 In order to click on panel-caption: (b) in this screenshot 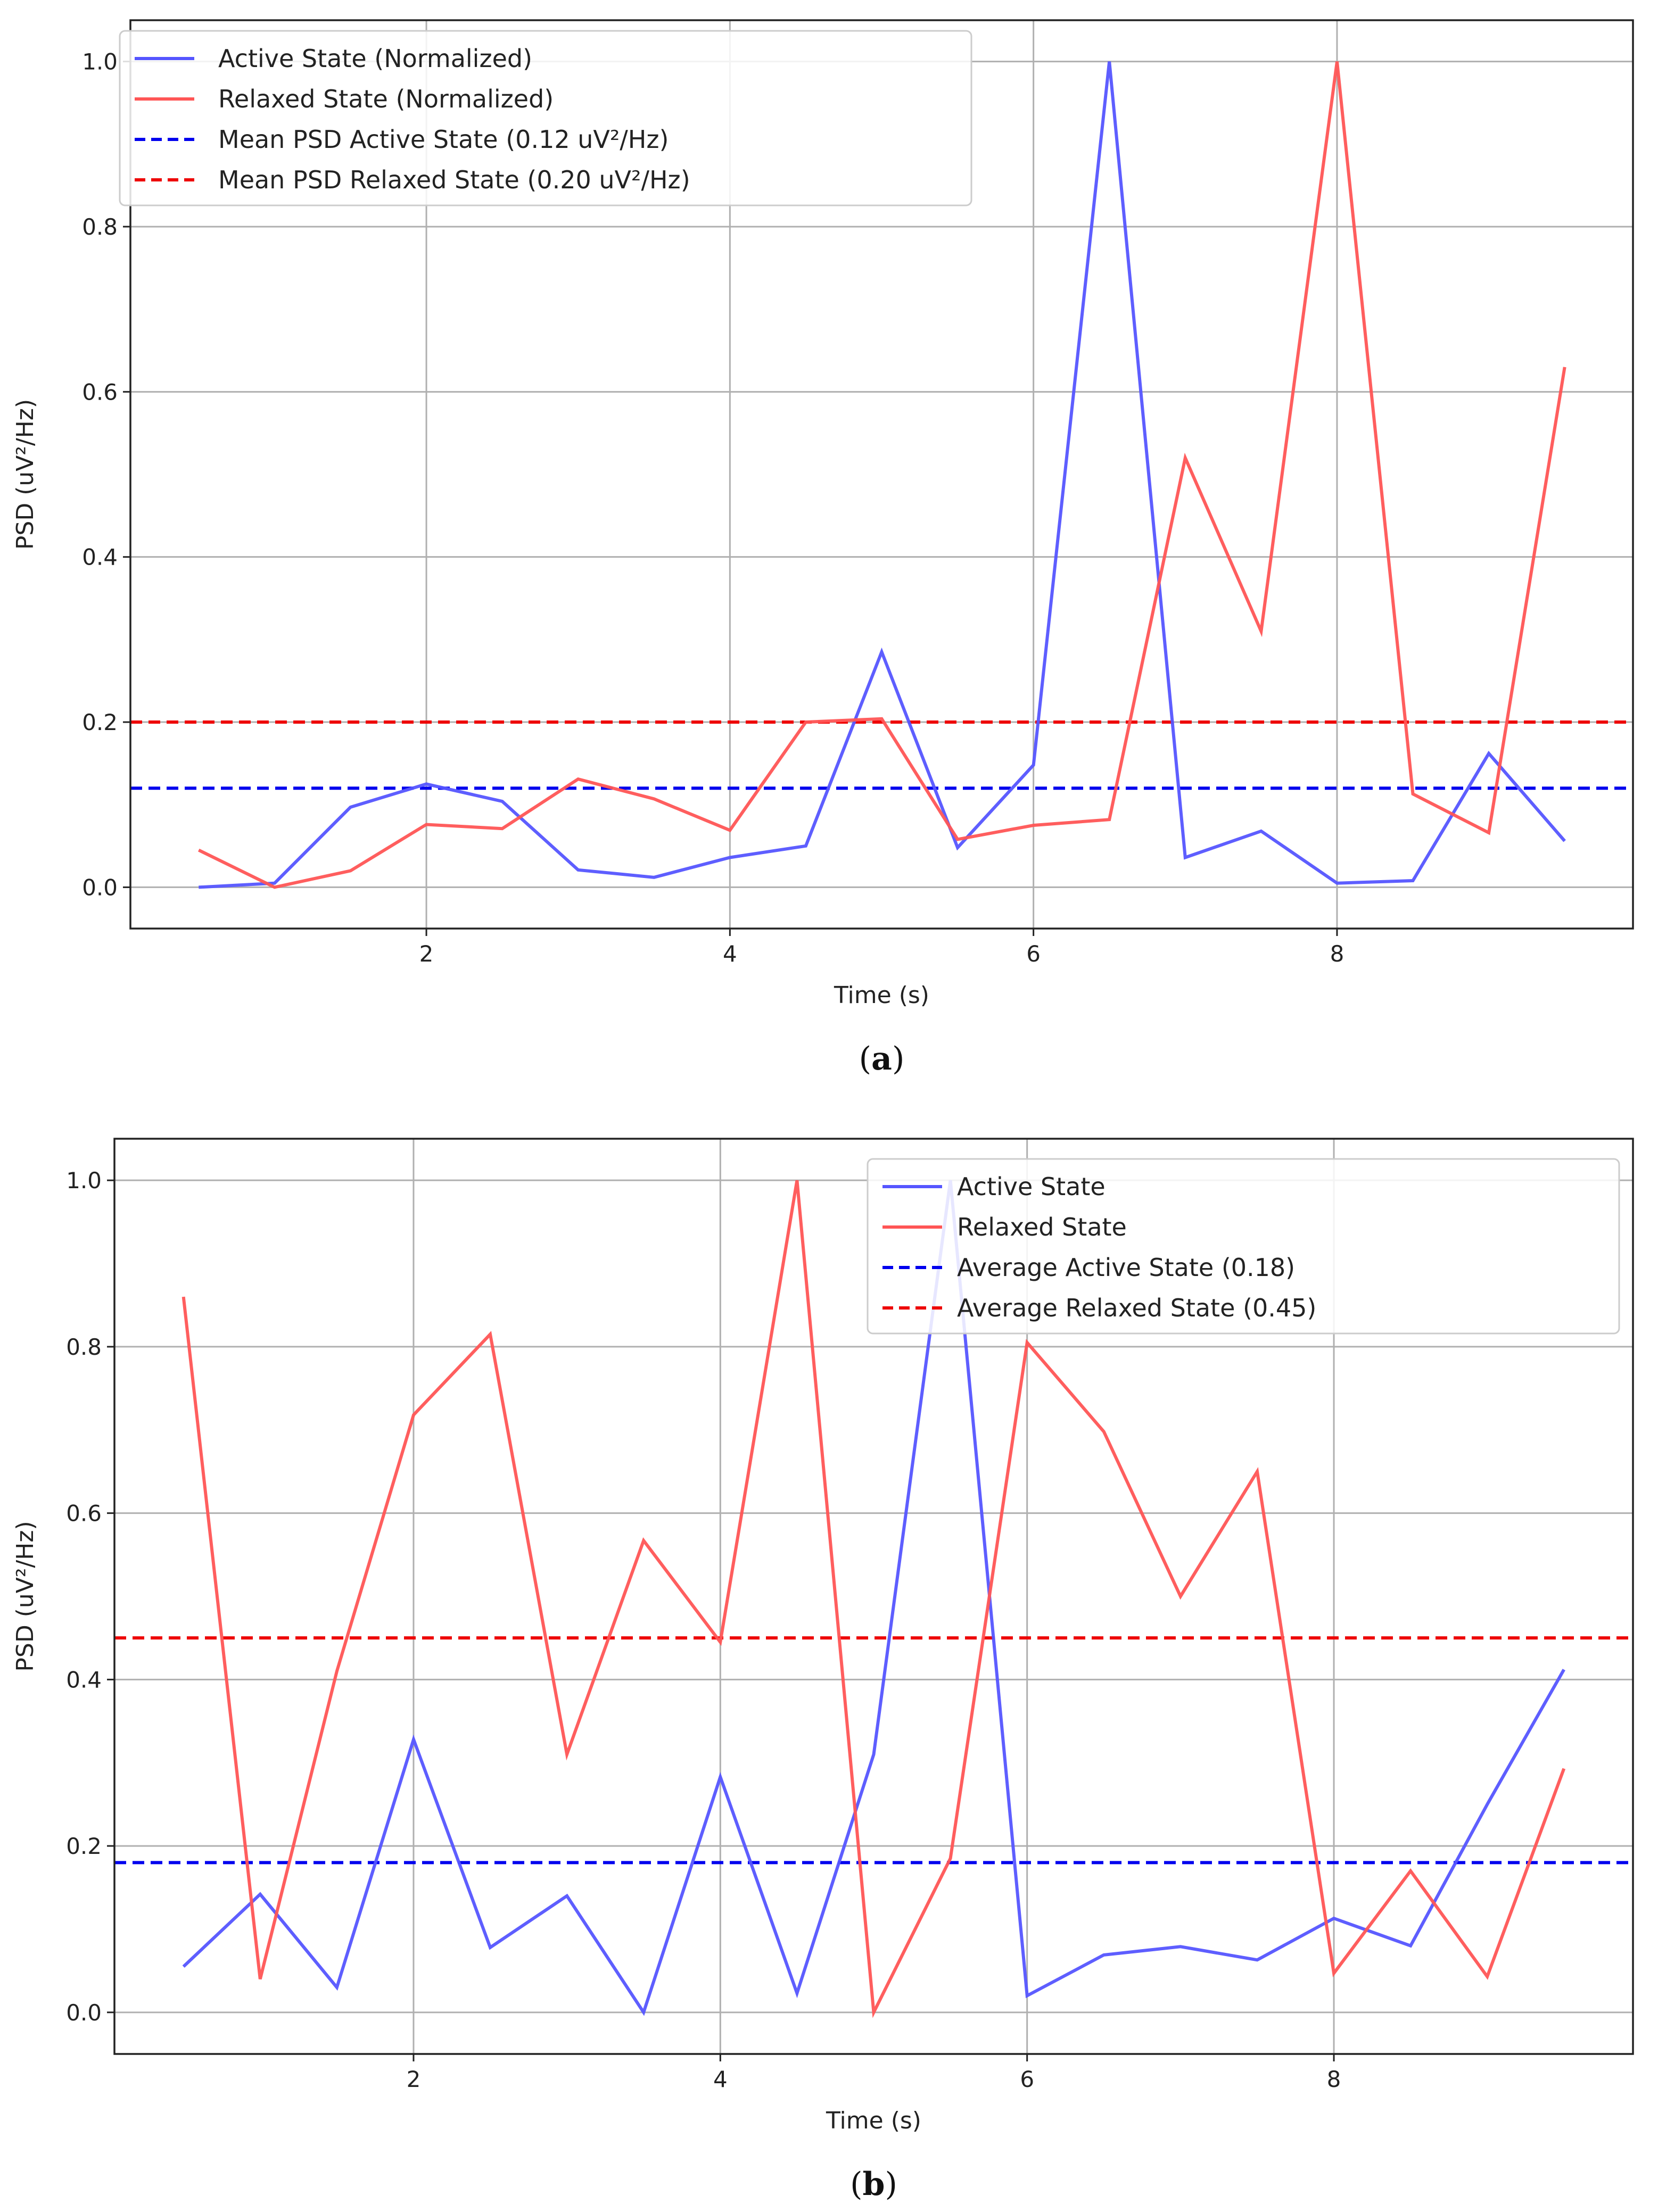, I will do `click(874, 2184)`.